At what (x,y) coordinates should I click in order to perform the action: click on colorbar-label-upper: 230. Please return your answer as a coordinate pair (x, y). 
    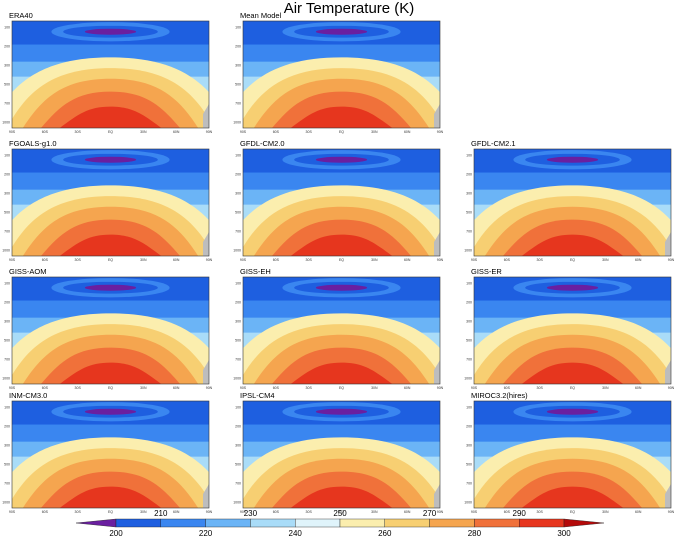
    Looking at the image, I should click on (251, 513).